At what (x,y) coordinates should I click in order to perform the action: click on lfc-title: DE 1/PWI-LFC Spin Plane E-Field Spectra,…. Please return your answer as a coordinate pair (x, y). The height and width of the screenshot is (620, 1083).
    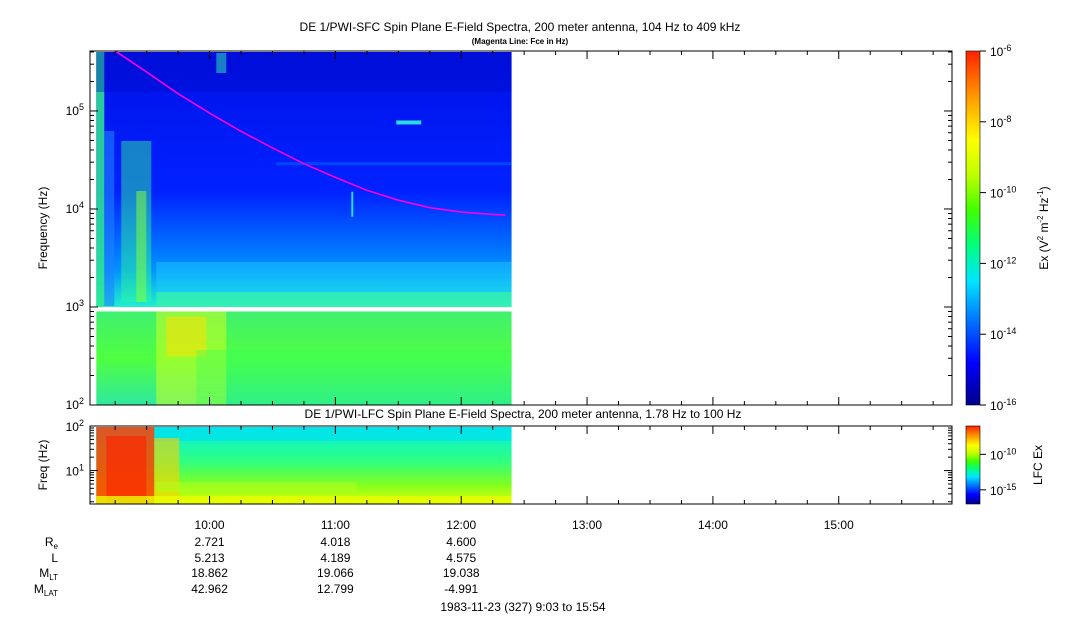
    Looking at the image, I should click on (523, 414).